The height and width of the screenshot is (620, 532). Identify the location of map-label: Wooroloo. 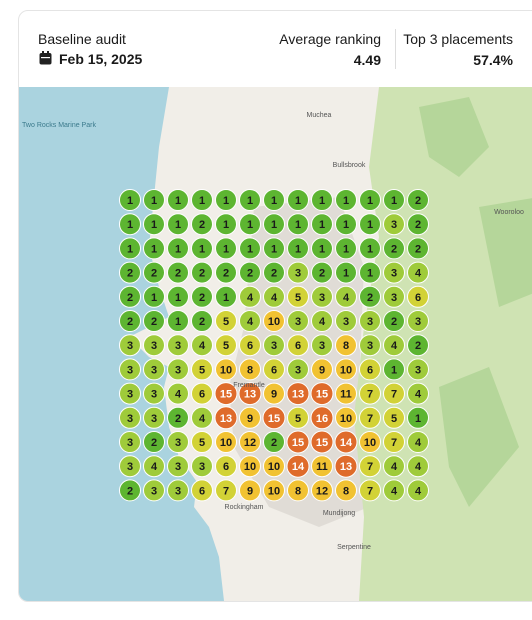
(509, 212).